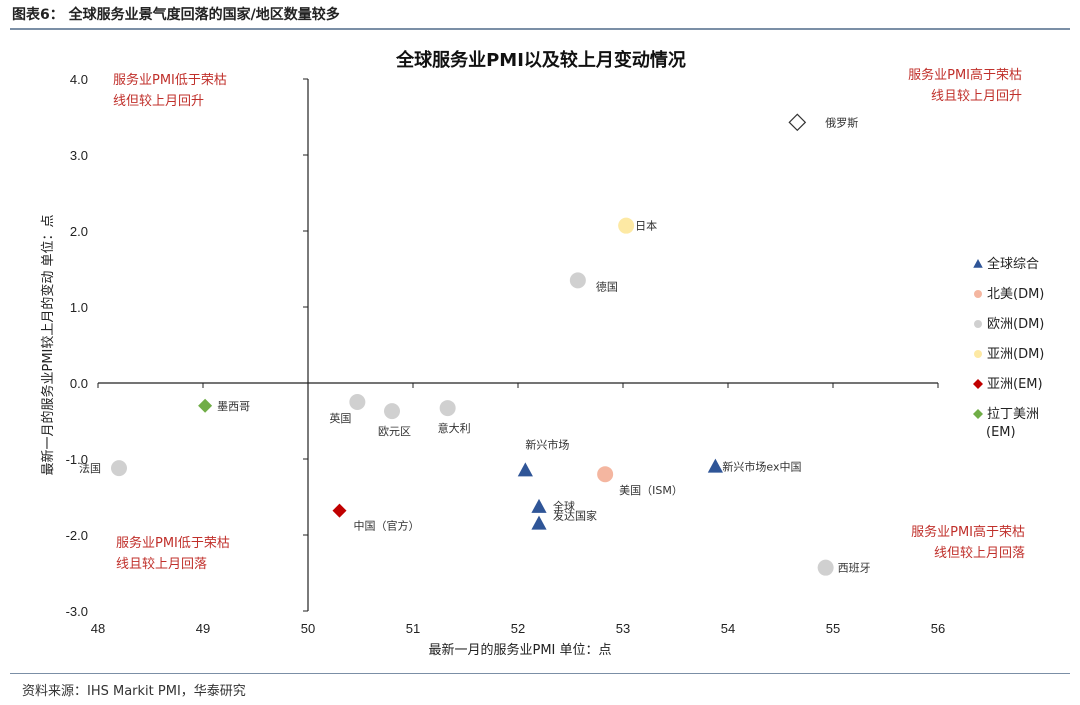 The width and height of the screenshot is (1080, 705). What do you see at coordinates (90, 468) in the screenshot?
I see `data-label-法国: 法国` at bounding box center [90, 468].